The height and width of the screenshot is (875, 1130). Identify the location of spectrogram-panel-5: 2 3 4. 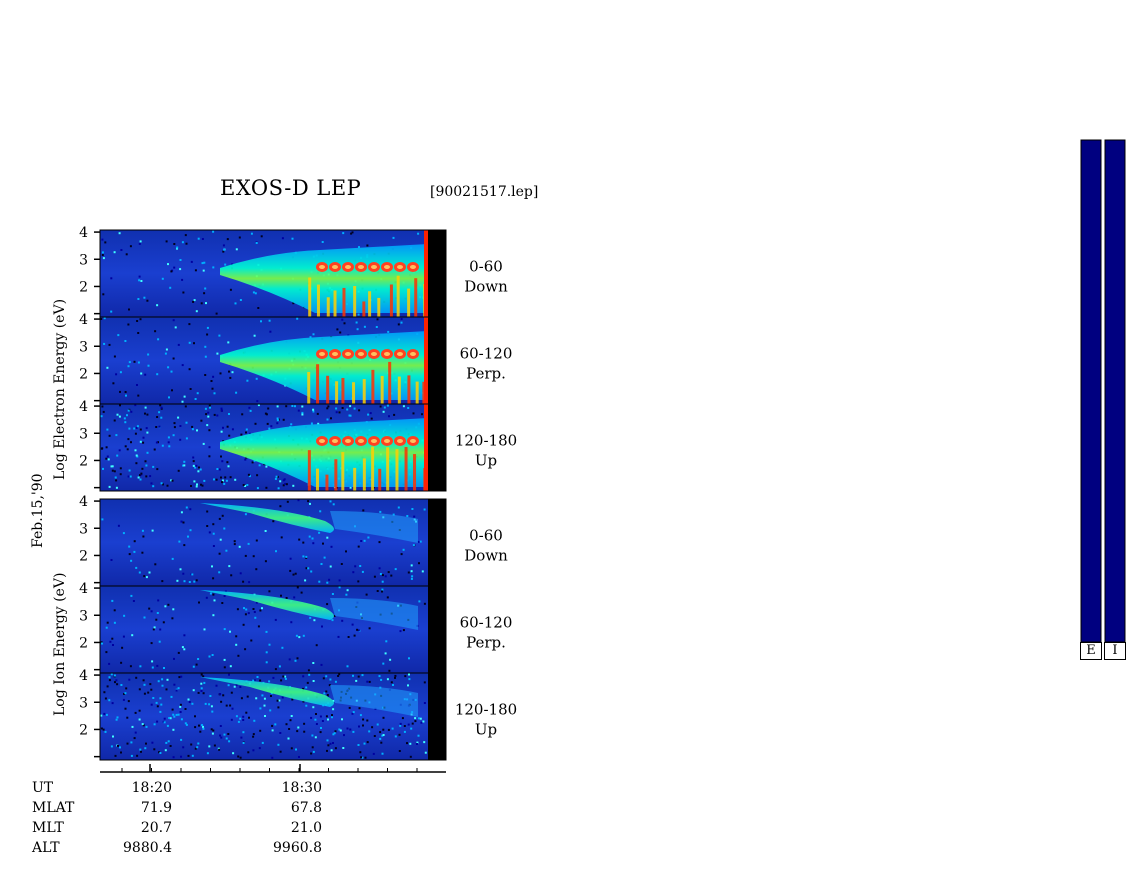
(263, 627).